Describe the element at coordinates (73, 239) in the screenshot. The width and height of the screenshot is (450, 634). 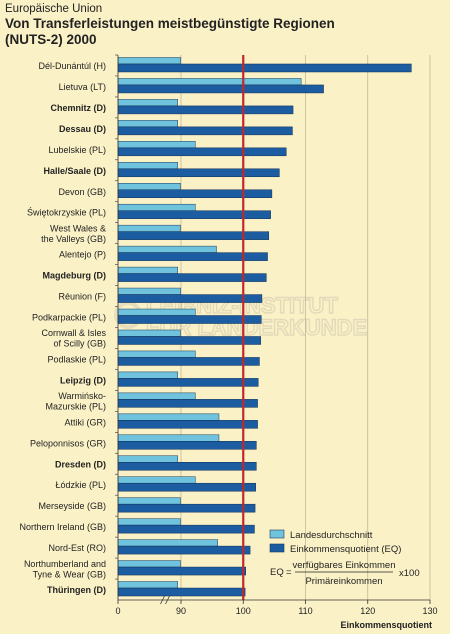
I see `category-label: the Valleys (GB)` at that location.